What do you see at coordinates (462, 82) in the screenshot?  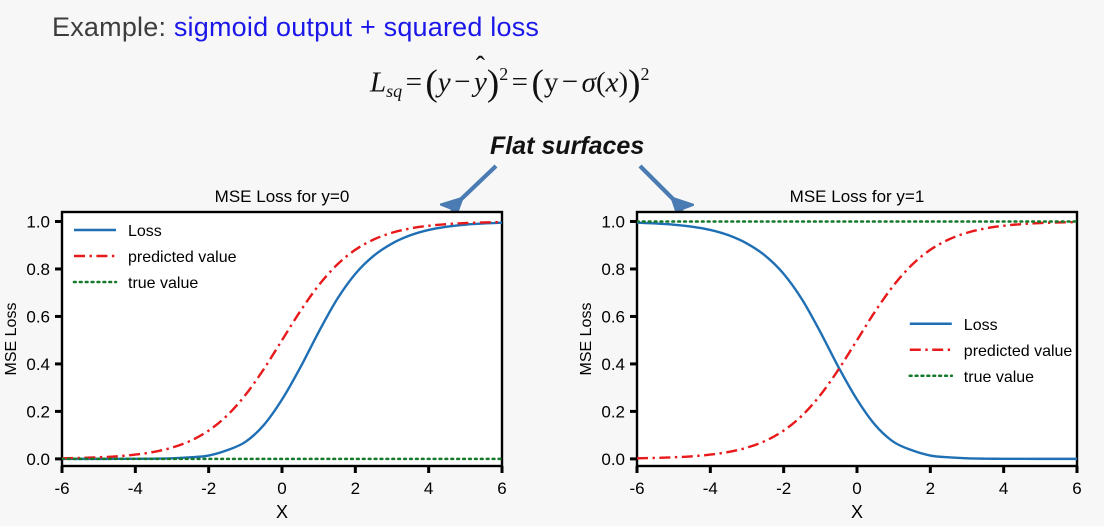 I see `formula-term1-minus: −` at bounding box center [462, 82].